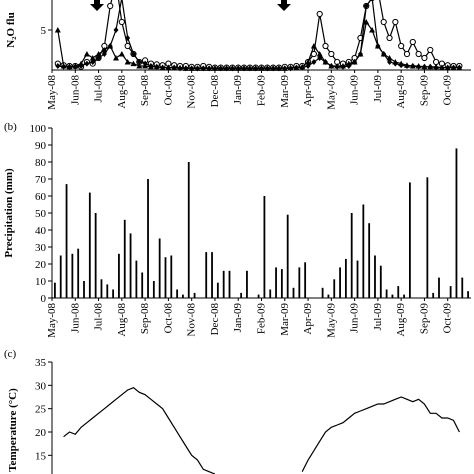 This screenshot has height=474, width=474. What do you see at coordinates (378, 317) in the screenshot?
I see `x-tick-label: Jul-09` at bounding box center [378, 317].